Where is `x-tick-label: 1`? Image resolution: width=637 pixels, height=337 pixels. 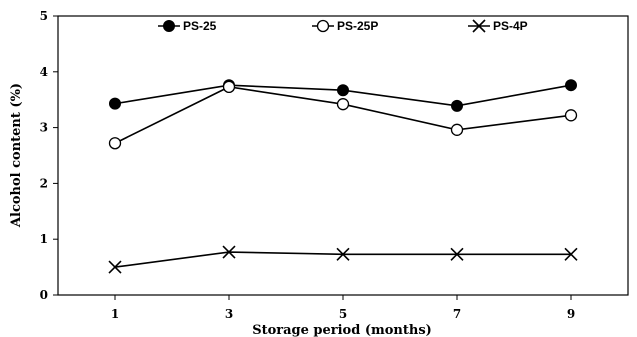 x-tick-label: 1 is located at coordinates (115, 314).